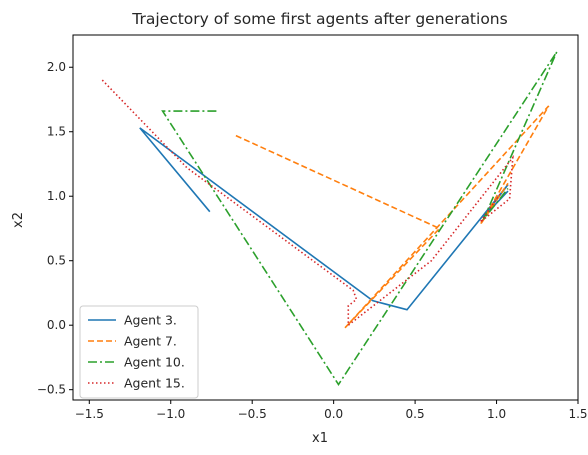 Image resolution: width=588 pixels, height=455 pixels. I want to click on x-tick-label: −1.5, so click(89, 414).